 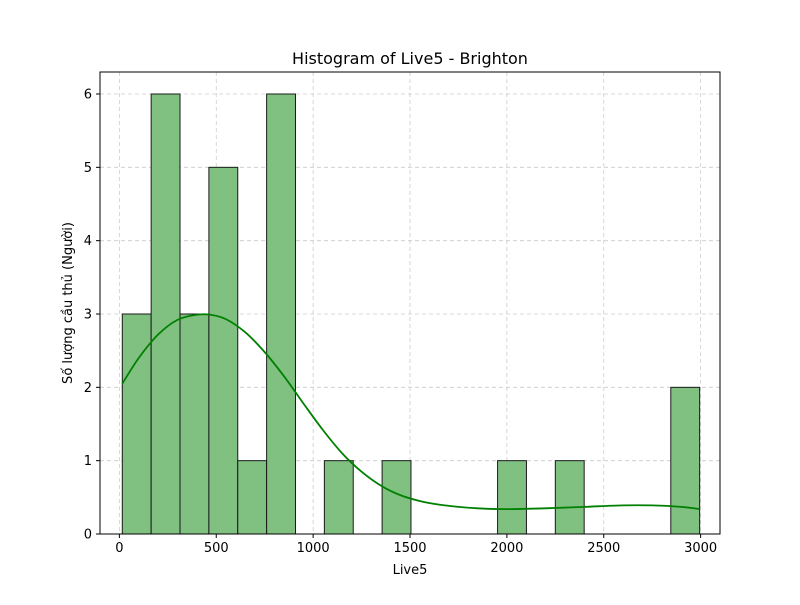 What do you see at coordinates (88, 461) in the screenshot?
I see `y-tick-label: 1` at bounding box center [88, 461].